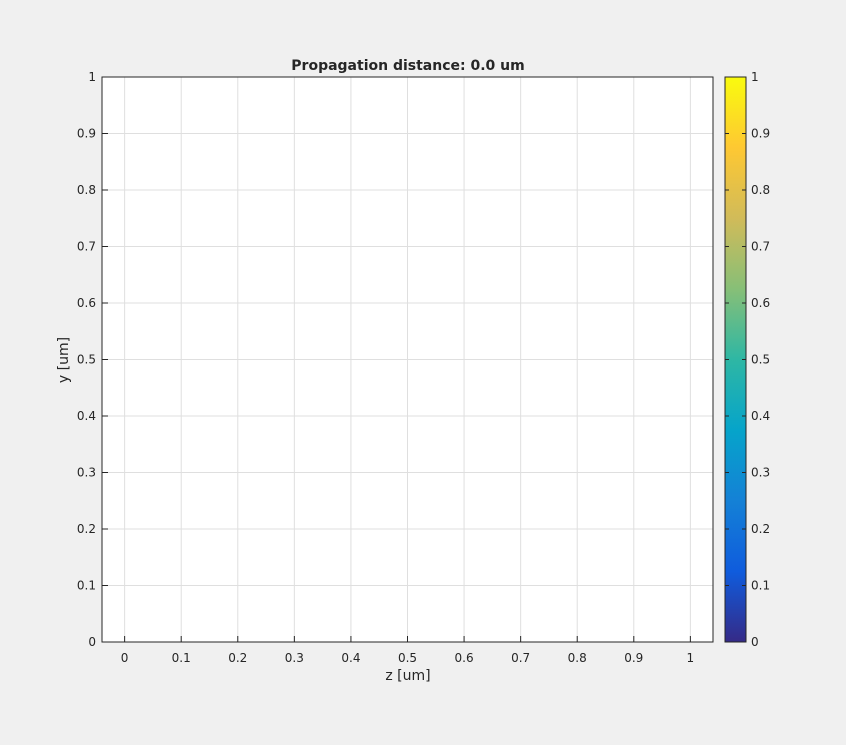 This screenshot has width=846, height=745. Describe the element at coordinates (86, 134) in the screenshot. I see `y-tick-label: 0.9` at that location.